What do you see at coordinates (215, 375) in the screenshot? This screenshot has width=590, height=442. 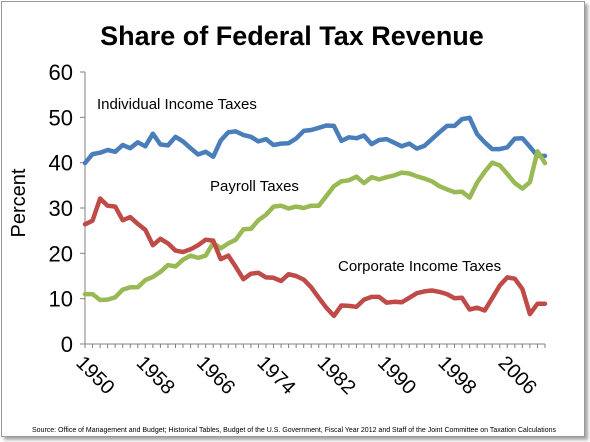 I see `x-tick-label: 1966` at bounding box center [215, 375].